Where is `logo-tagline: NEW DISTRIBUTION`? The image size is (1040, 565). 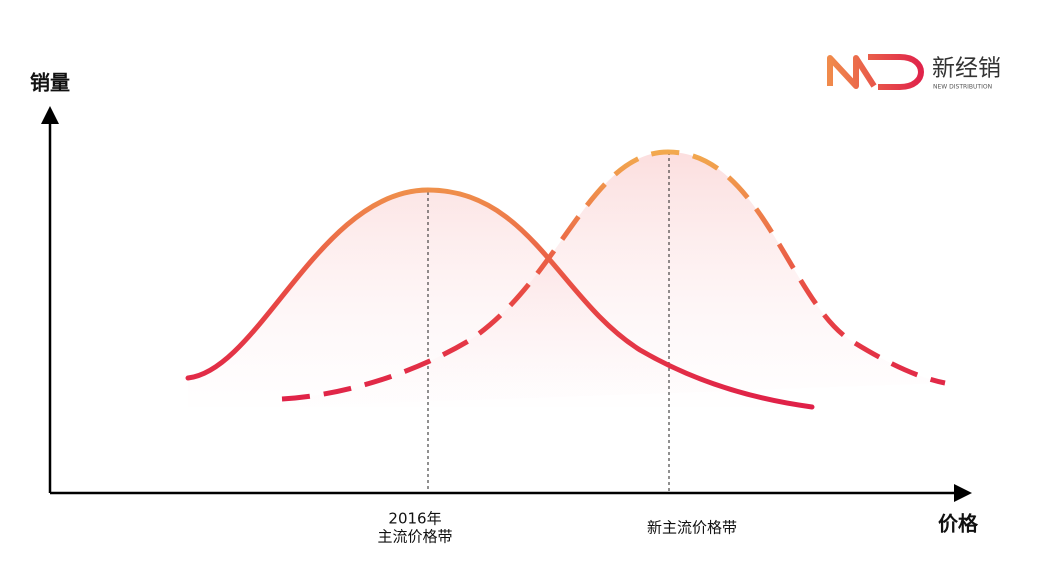 logo-tagline: NEW DISTRIBUTION is located at coordinates (962, 87).